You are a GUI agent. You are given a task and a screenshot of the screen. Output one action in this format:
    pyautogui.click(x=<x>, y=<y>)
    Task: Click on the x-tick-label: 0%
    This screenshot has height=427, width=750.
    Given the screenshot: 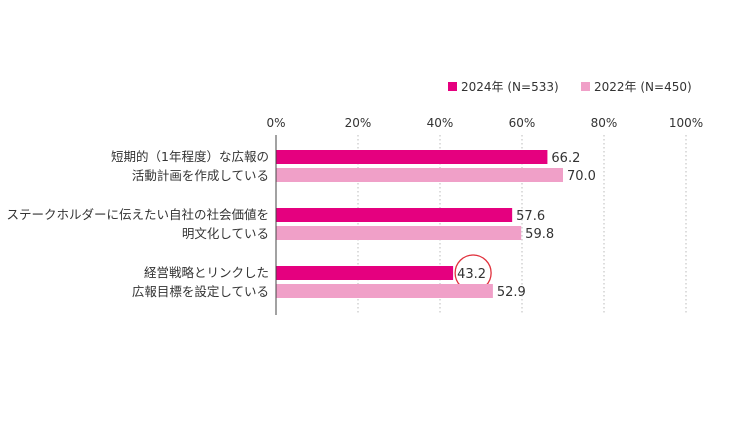 What is the action you would take?
    pyautogui.click(x=275, y=123)
    